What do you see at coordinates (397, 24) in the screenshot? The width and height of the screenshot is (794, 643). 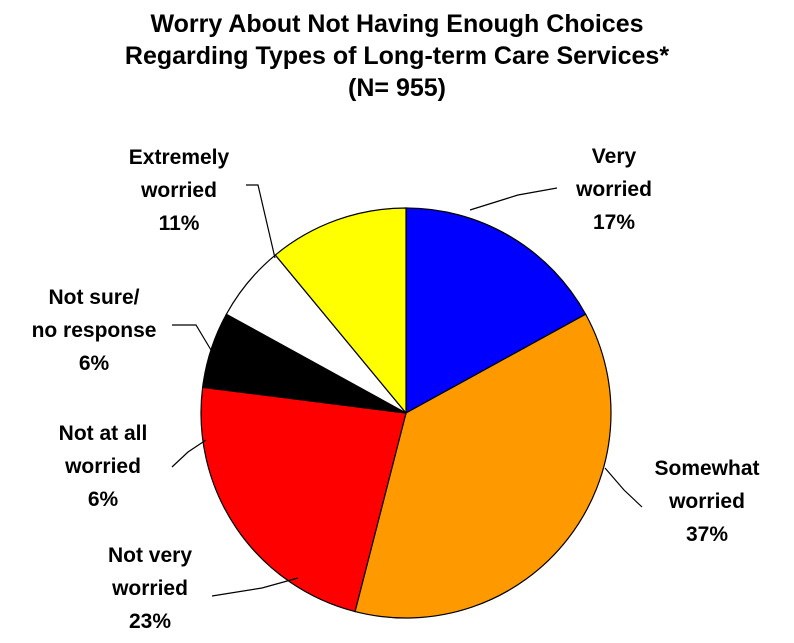 I see `chart-title-line-1: Worry About Not Having Enough Choices` at bounding box center [397, 24].